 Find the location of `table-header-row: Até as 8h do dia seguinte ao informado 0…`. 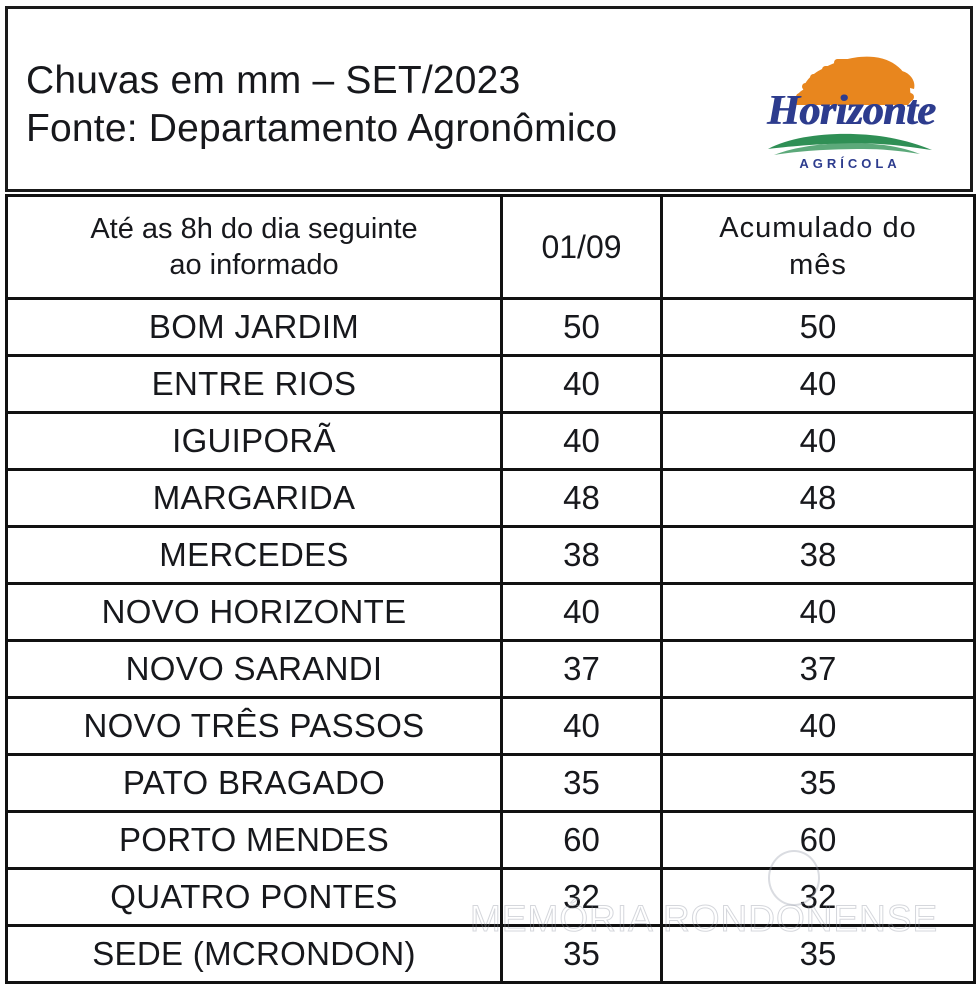

table-header-row: Até as 8h do dia seguinte ao informado 0… is located at coordinates (490, 247).